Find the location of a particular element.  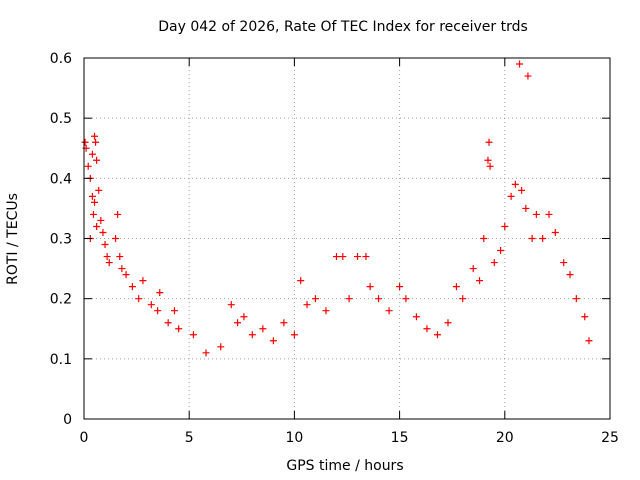

x-tick-label: 0 is located at coordinates (84, 438).